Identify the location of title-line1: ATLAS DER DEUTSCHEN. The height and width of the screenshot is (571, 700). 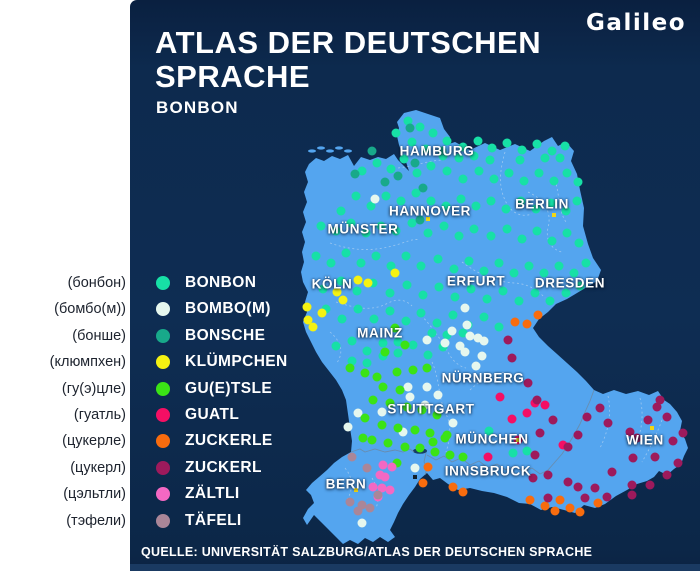
(348, 42).